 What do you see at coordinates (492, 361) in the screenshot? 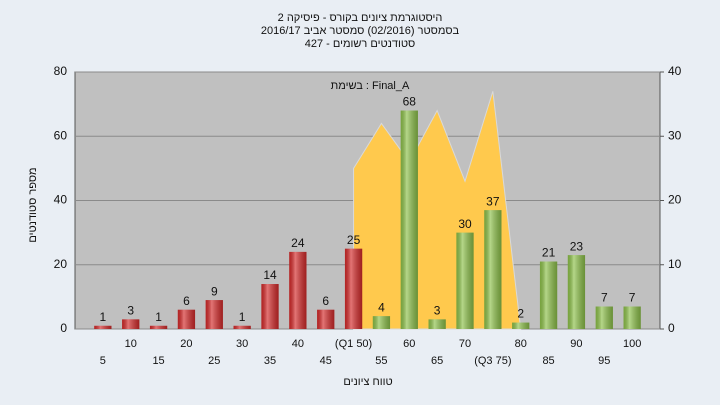
I see `x-tick-label: (Q3 75)` at bounding box center [492, 361].